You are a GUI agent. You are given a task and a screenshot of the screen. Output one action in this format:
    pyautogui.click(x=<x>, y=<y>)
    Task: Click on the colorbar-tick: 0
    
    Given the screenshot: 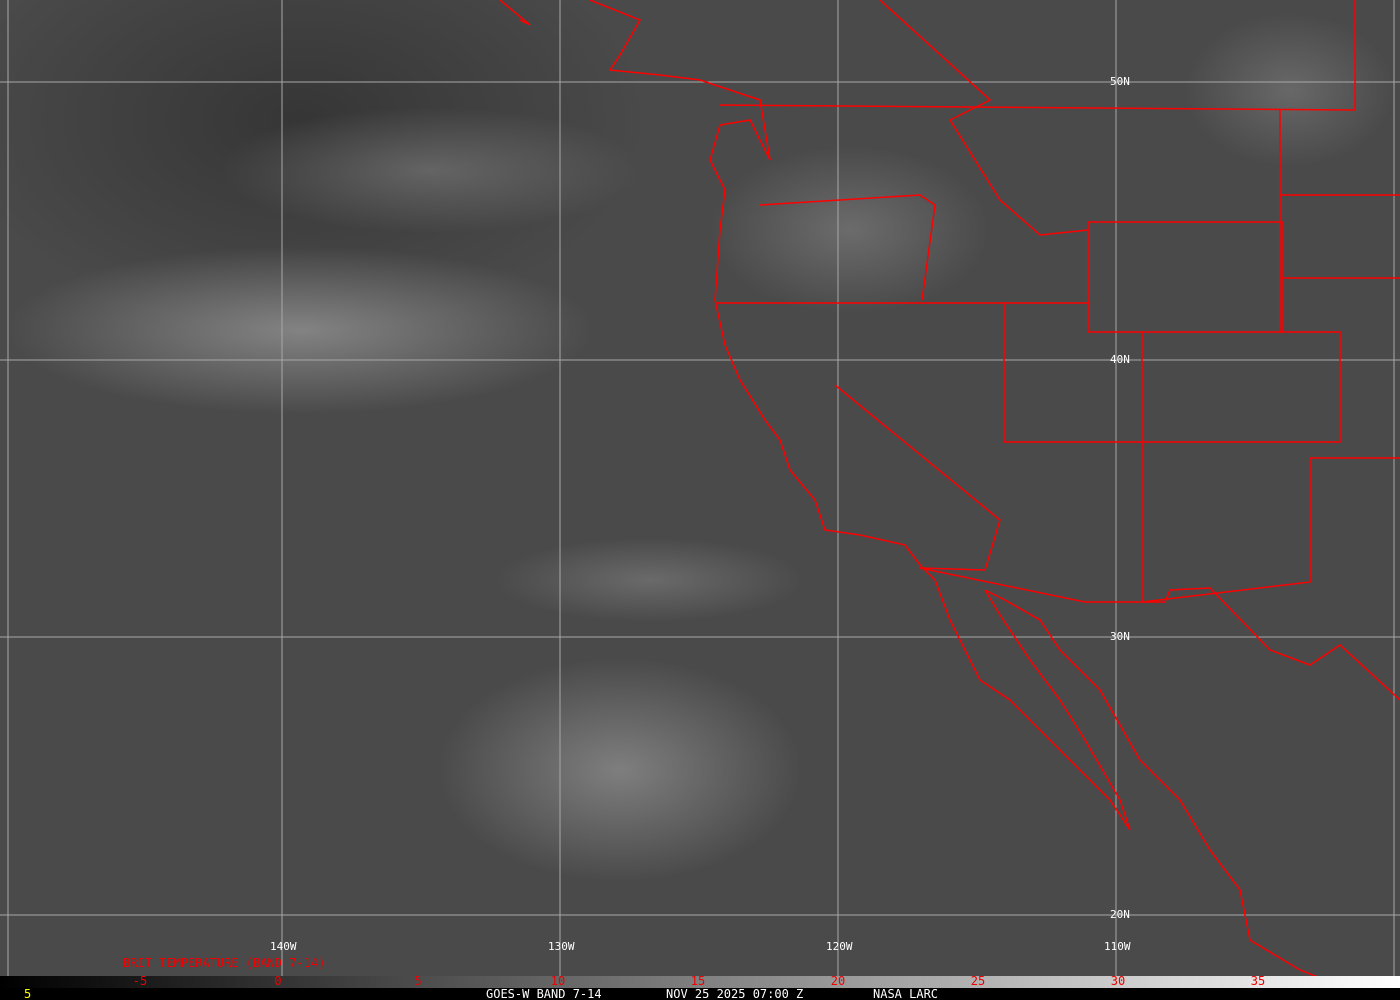 What is the action you would take?
    pyautogui.click(x=278, y=981)
    